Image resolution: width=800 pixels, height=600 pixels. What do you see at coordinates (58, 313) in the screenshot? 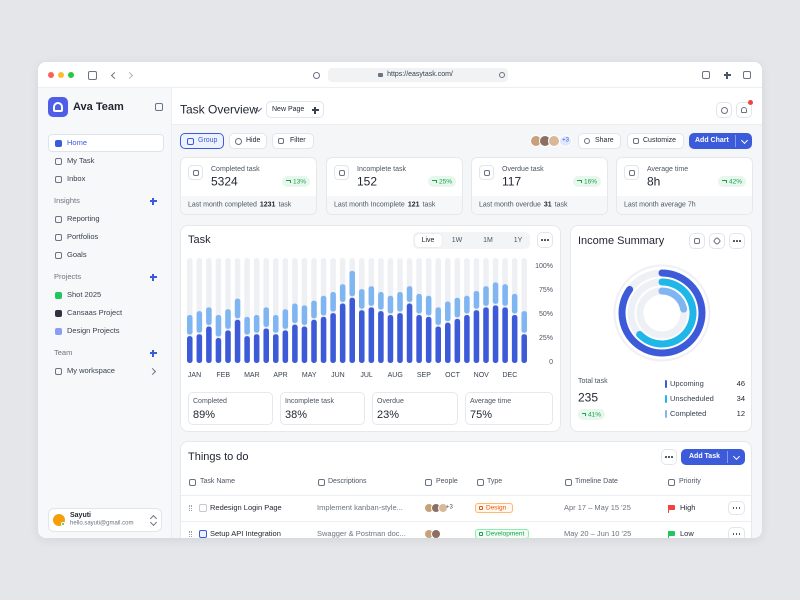
I see `project-icon` at bounding box center [58, 313].